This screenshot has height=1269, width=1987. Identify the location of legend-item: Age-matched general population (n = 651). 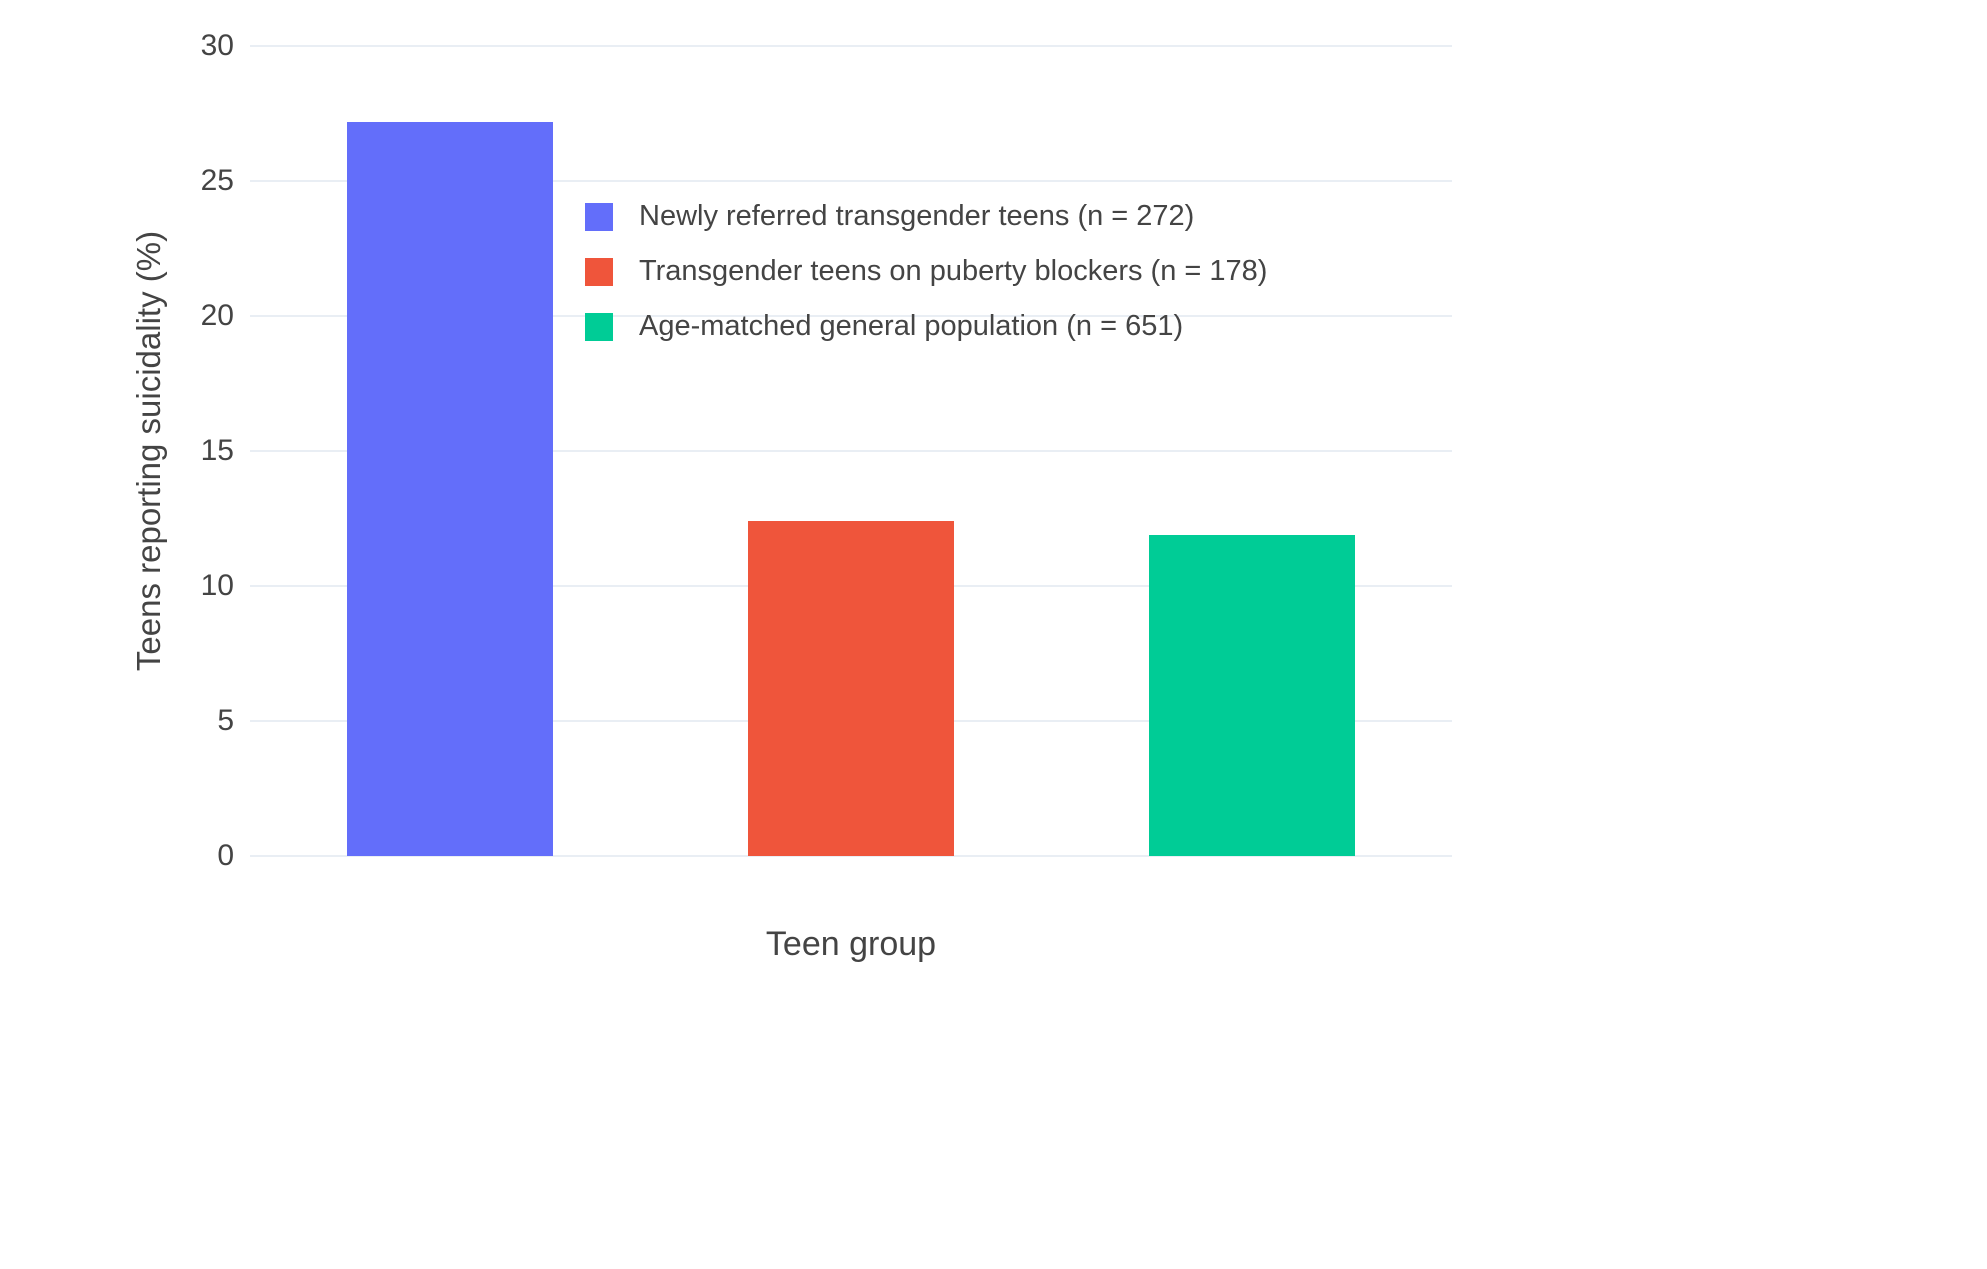
(926, 326).